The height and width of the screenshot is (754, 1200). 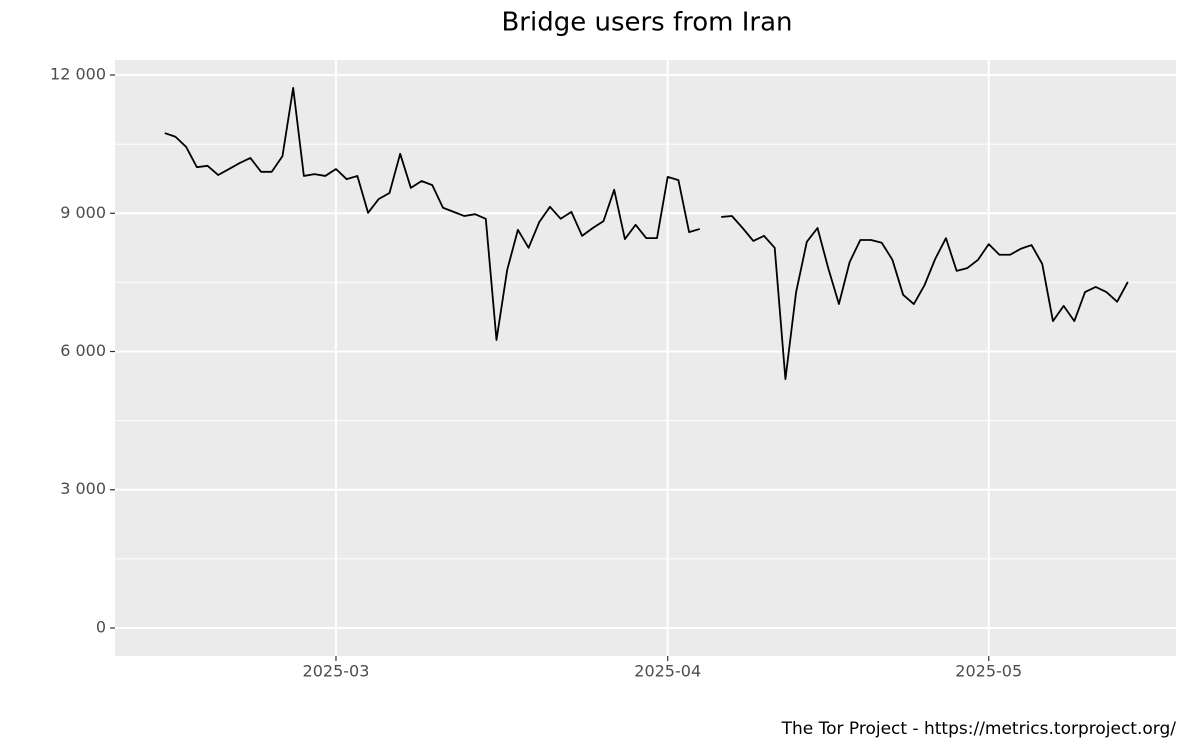 I want to click on y-tick-label: 0, so click(x=101, y=626).